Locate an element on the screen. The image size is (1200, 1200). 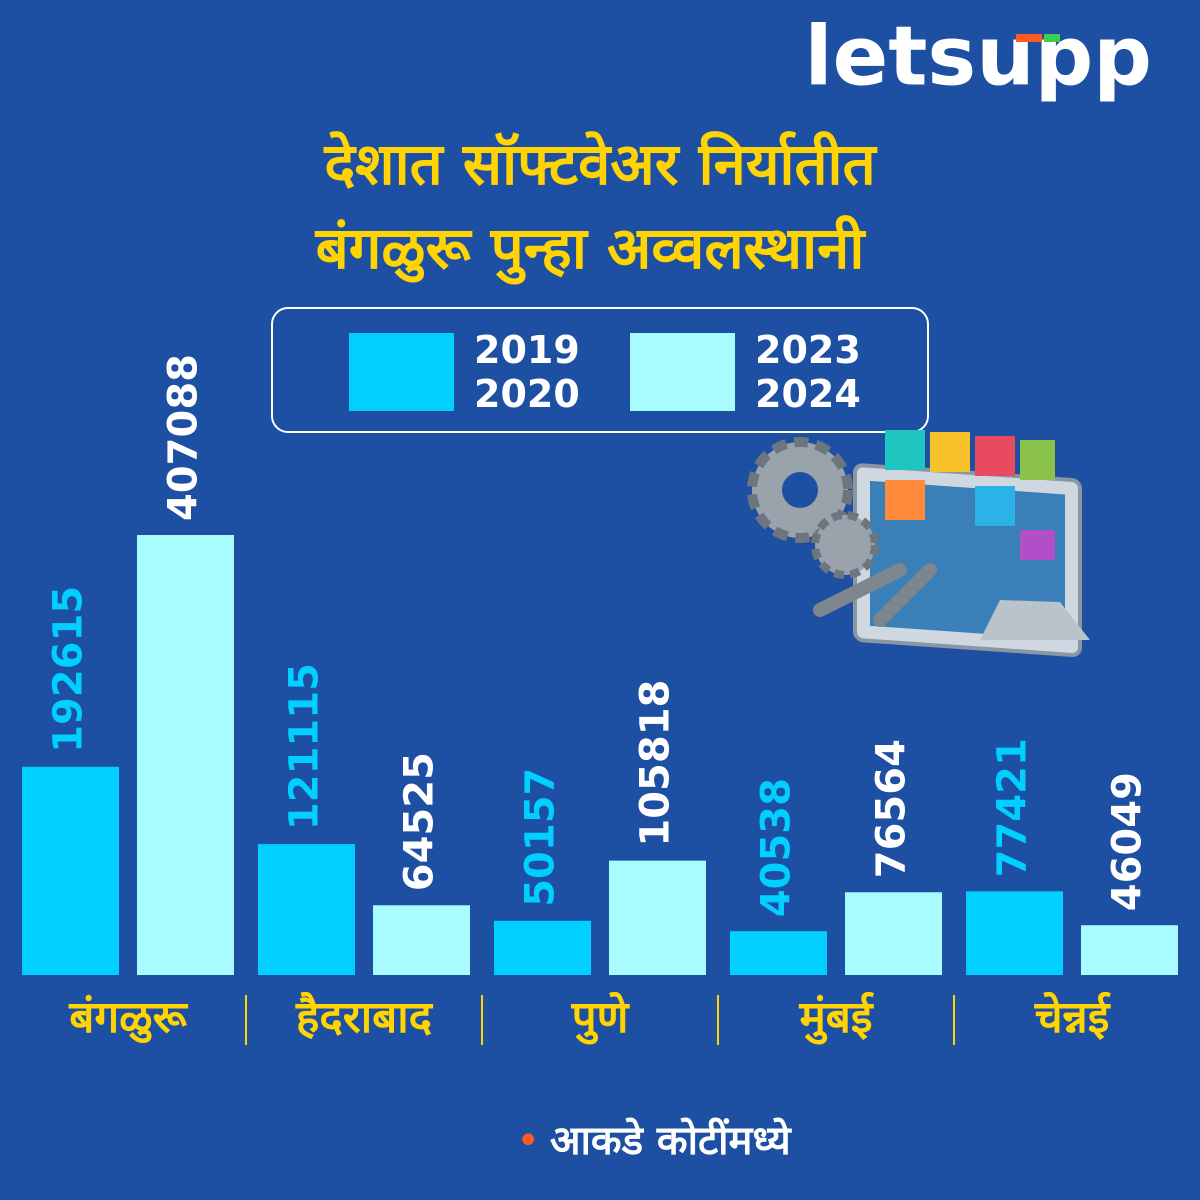
value-label: 407088 is located at coordinates (184, 437).